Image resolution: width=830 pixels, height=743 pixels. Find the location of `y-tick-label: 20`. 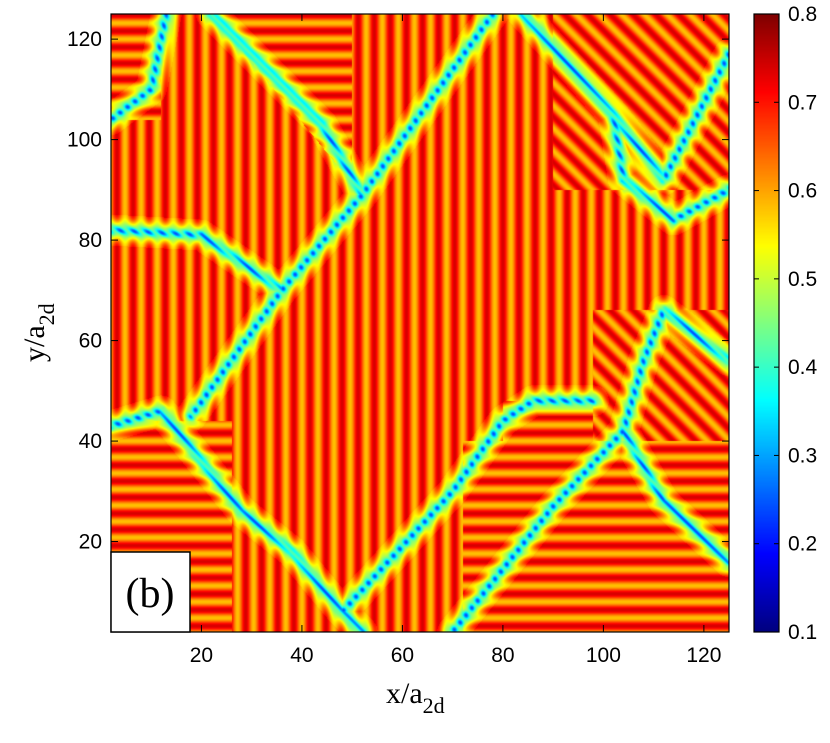

y-tick-label: 20 is located at coordinates (90, 542).